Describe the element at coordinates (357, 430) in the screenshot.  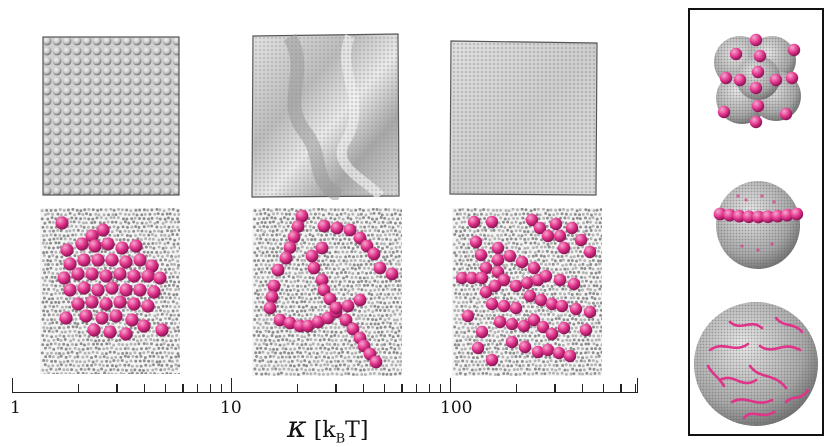
I see `axis-unit-close: T]` at that location.